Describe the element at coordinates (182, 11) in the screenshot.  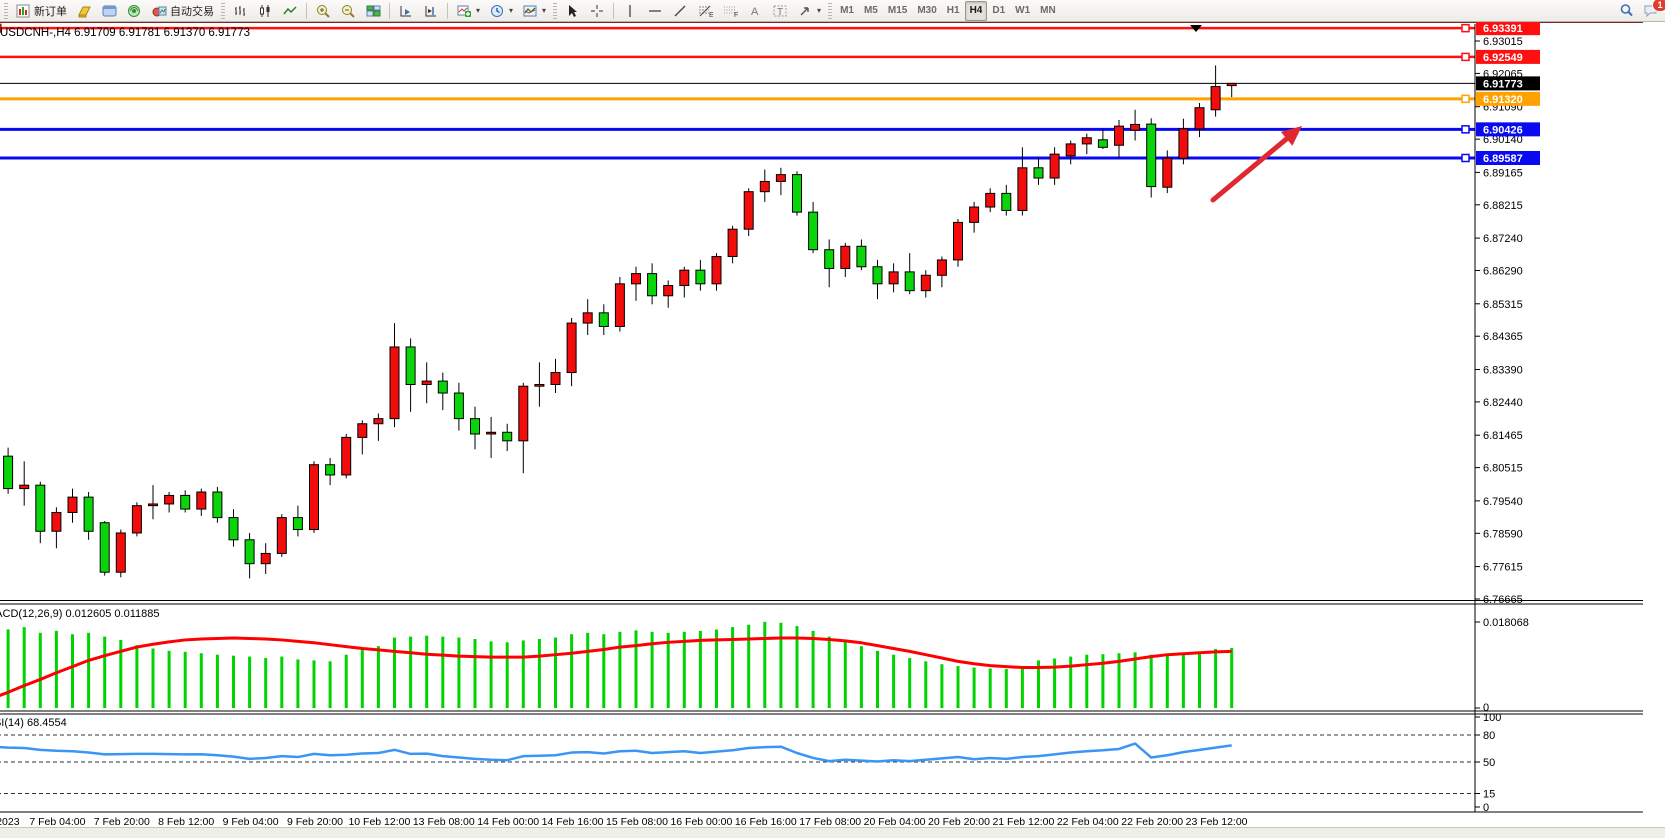
I see `auto-trading-button: 自动交易` at that location.